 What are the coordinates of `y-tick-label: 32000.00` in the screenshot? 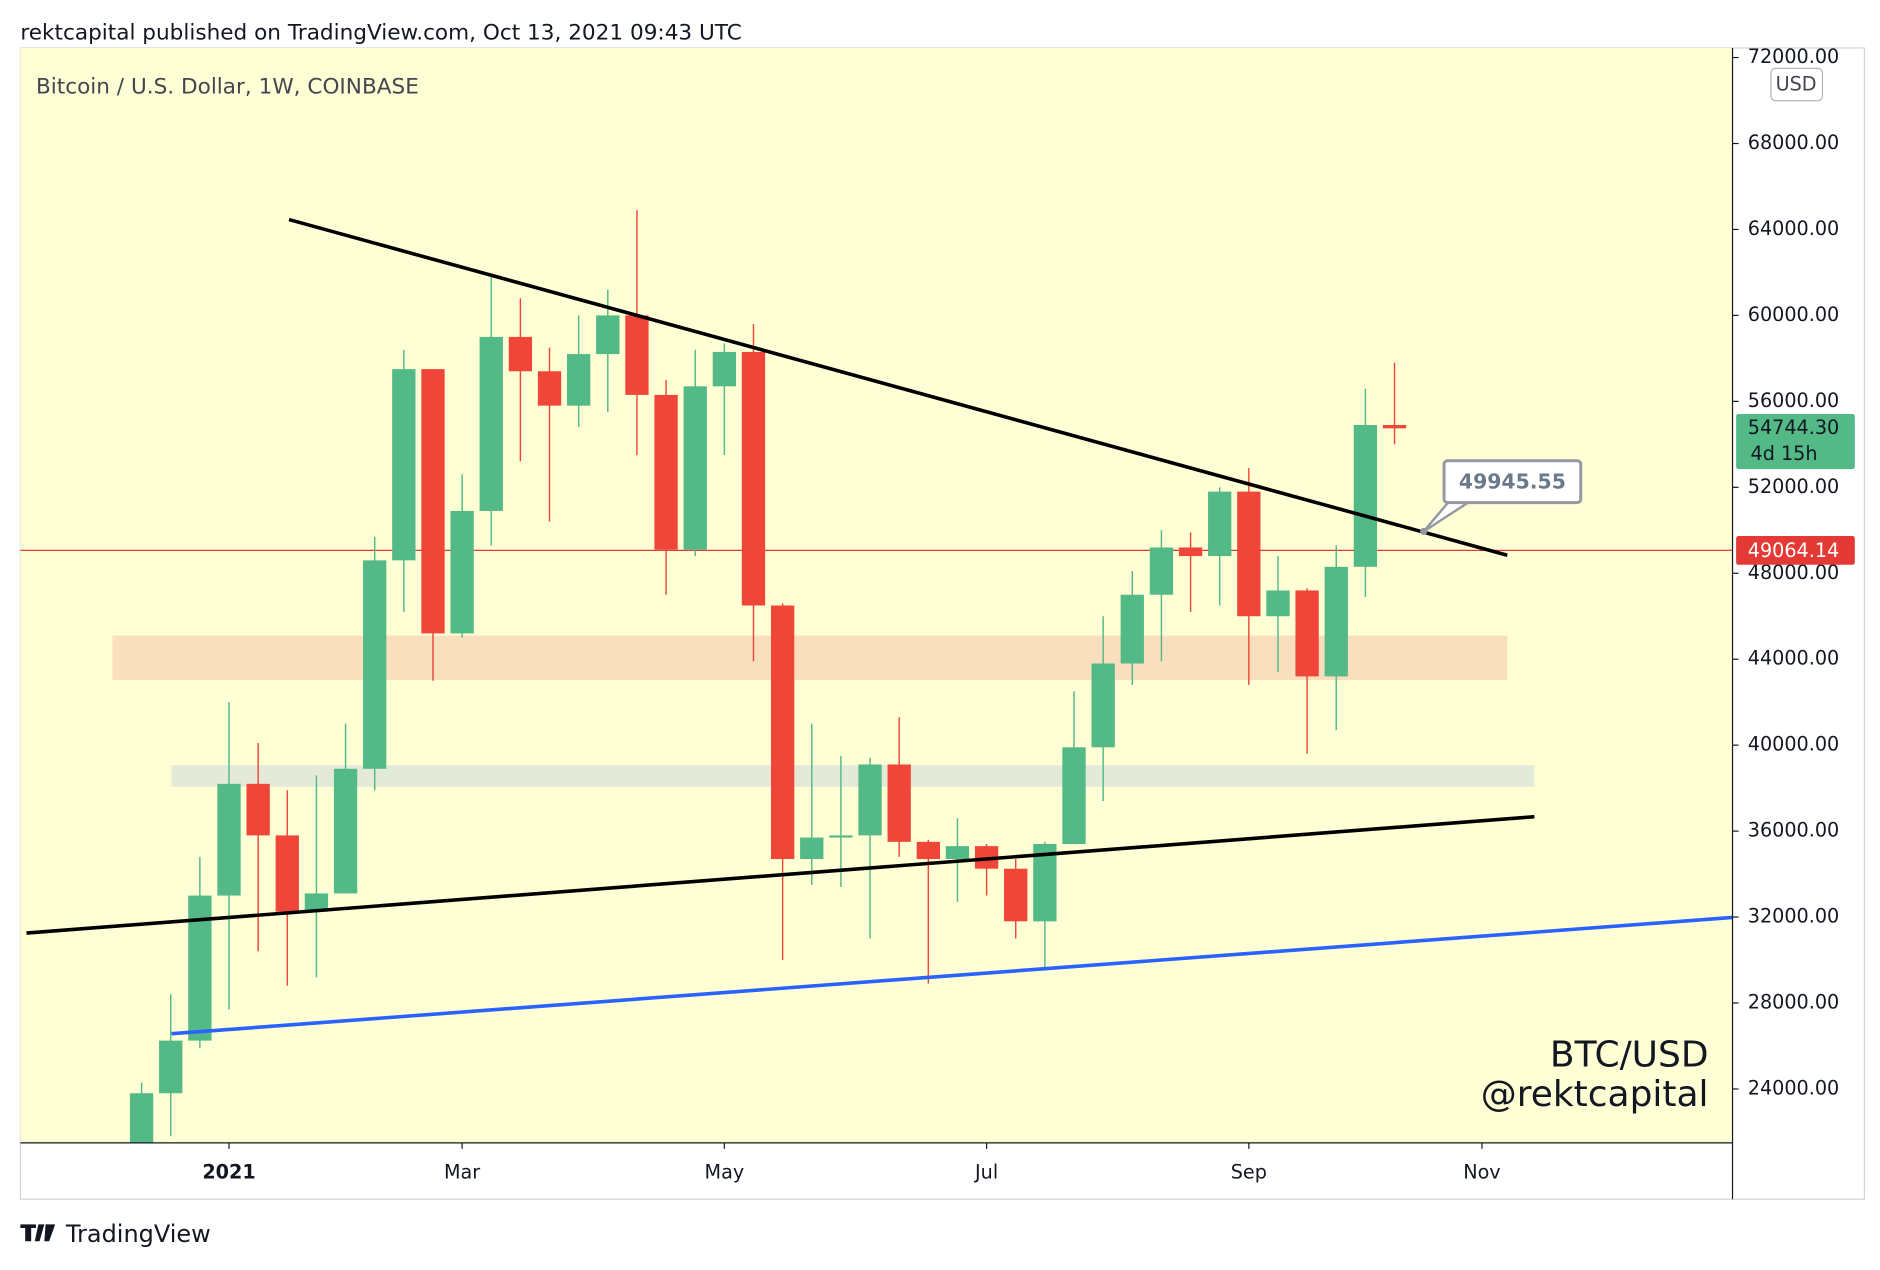 It's located at (1793, 916).